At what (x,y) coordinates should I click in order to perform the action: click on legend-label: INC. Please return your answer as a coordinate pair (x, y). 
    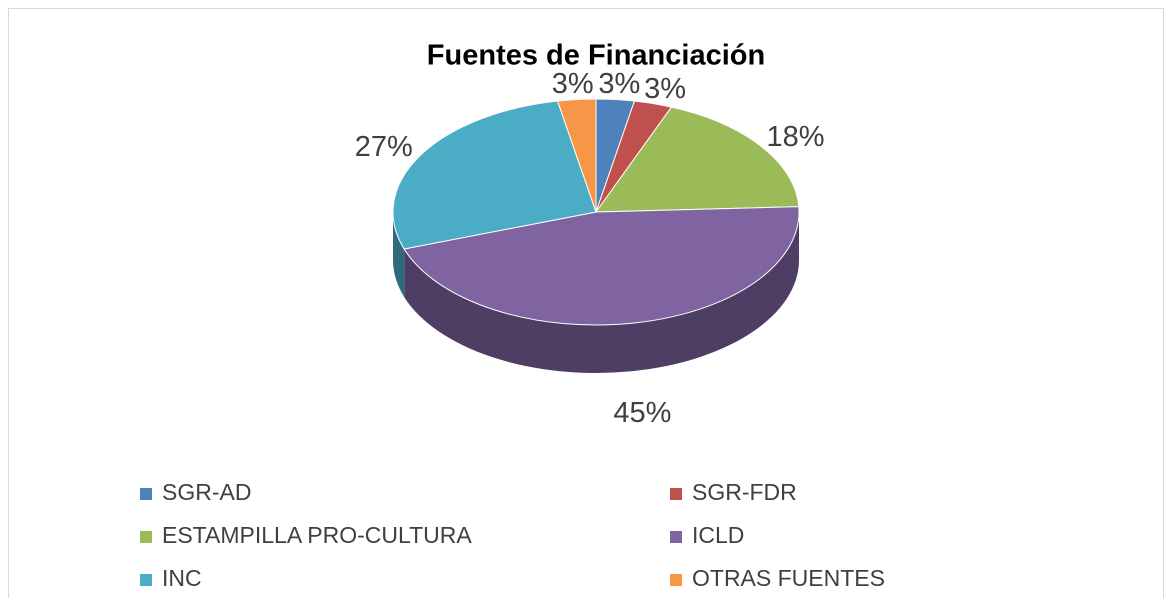
    Looking at the image, I should click on (182, 578).